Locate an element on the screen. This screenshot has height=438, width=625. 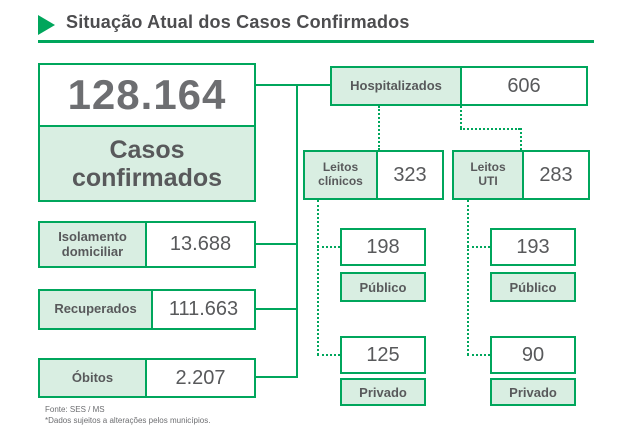
connector-isolamento-stub is located at coordinates (277, 244).